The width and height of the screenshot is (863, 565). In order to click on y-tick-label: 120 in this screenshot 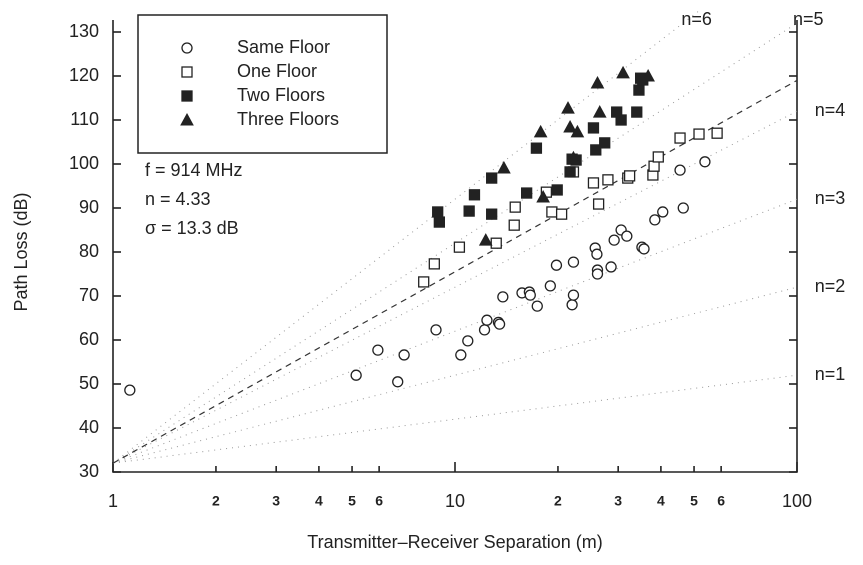, I will do `click(84, 75)`.